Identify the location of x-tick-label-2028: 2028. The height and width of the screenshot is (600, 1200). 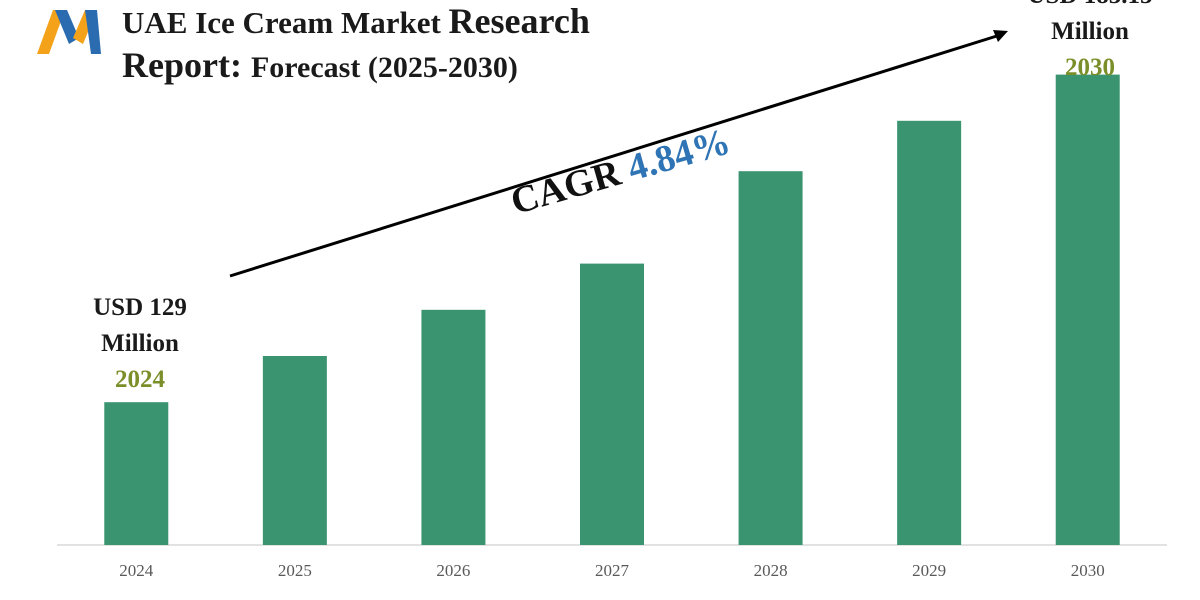
(771, 570).